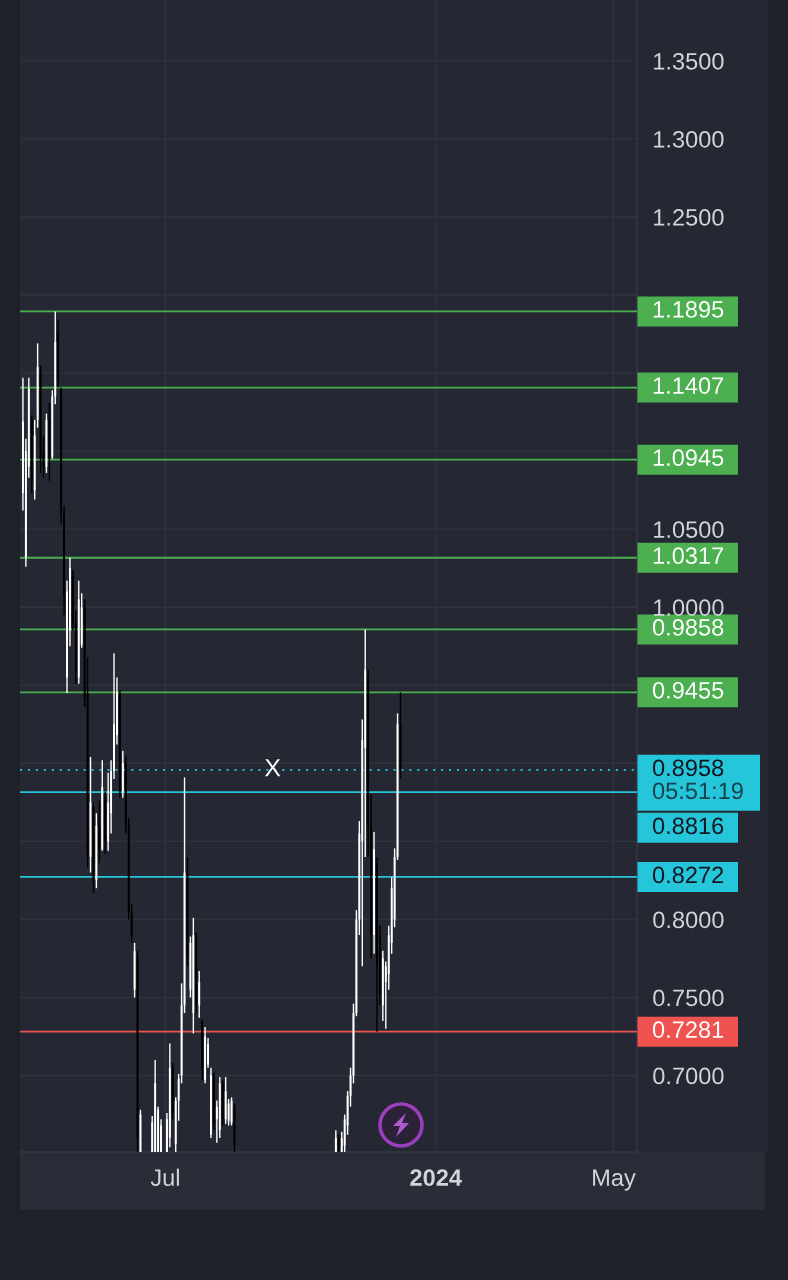 This screenshot has width=788, height=1280. Describe the element at coordinates (689, 61) in the screenshot. I see `y-tick-label: 1.3500` at that location.